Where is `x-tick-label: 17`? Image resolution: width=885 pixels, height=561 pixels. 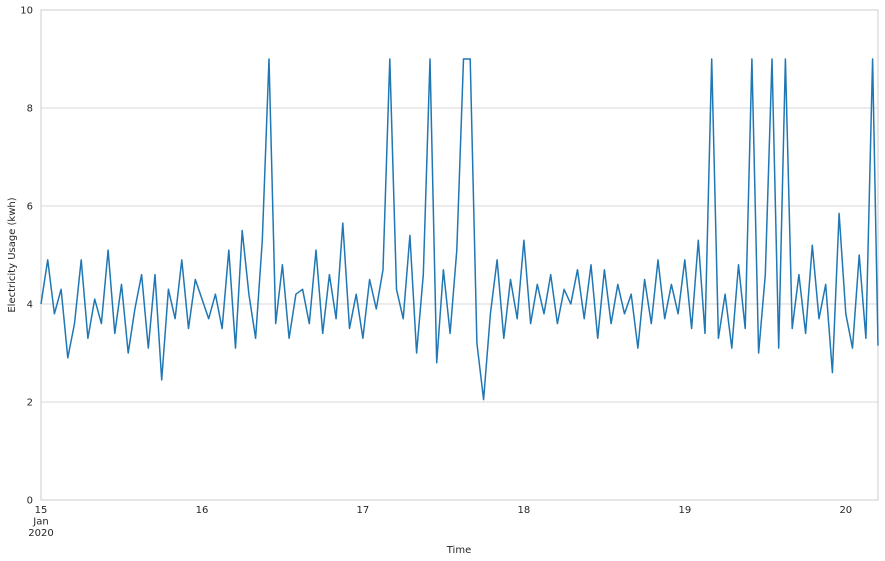
x-tick-label: 17 is located at coordinates (363, 510).